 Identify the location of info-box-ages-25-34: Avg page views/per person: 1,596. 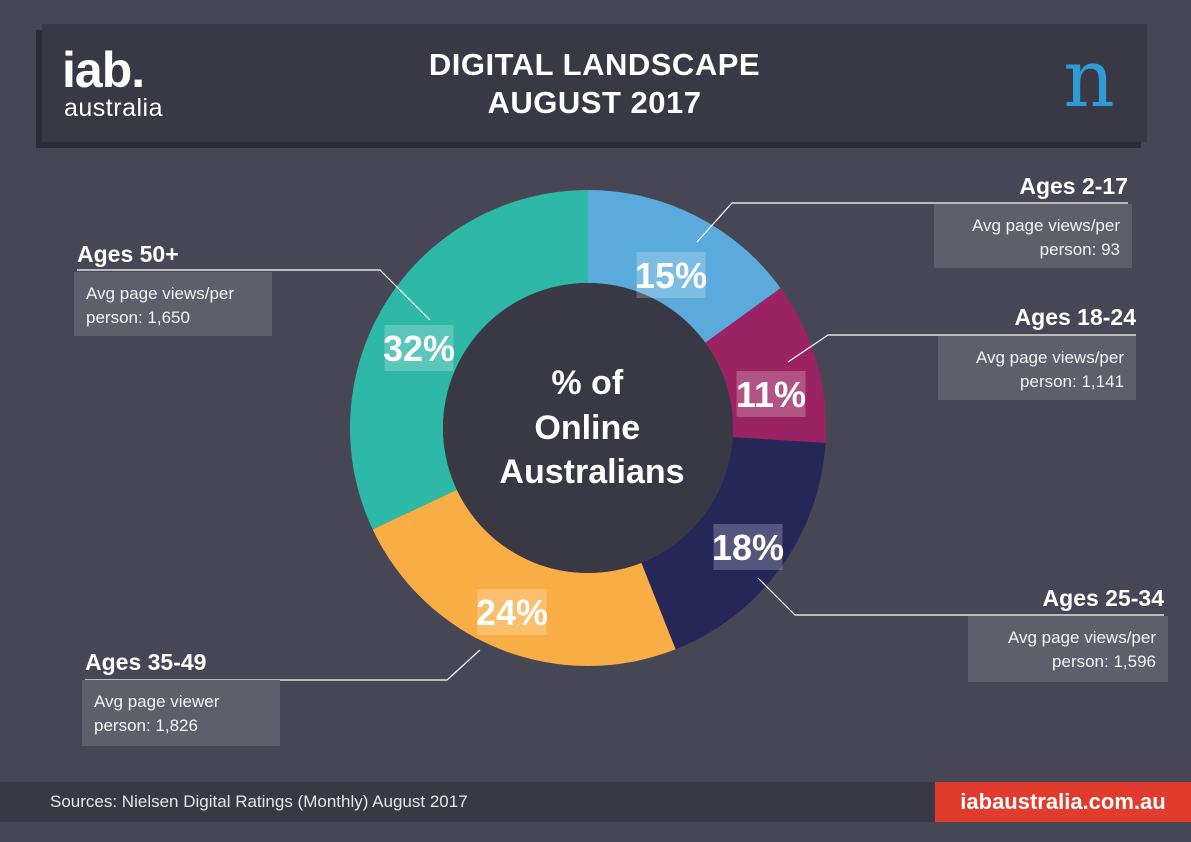
(1068, 649).